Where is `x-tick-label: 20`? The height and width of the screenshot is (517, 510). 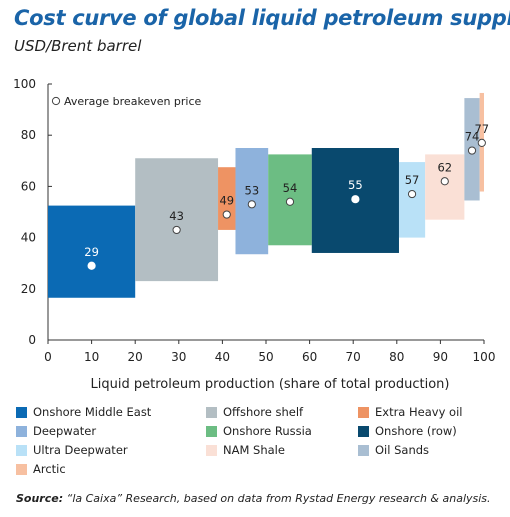
x-tick-label: 20 is located at coordinates (135, 357).